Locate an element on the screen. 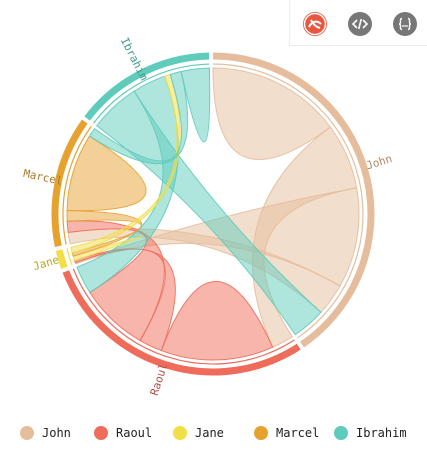 The height and width of the screenshot is (460, 427). legend-item-jane: Jane is located at coordinates (198, 433).